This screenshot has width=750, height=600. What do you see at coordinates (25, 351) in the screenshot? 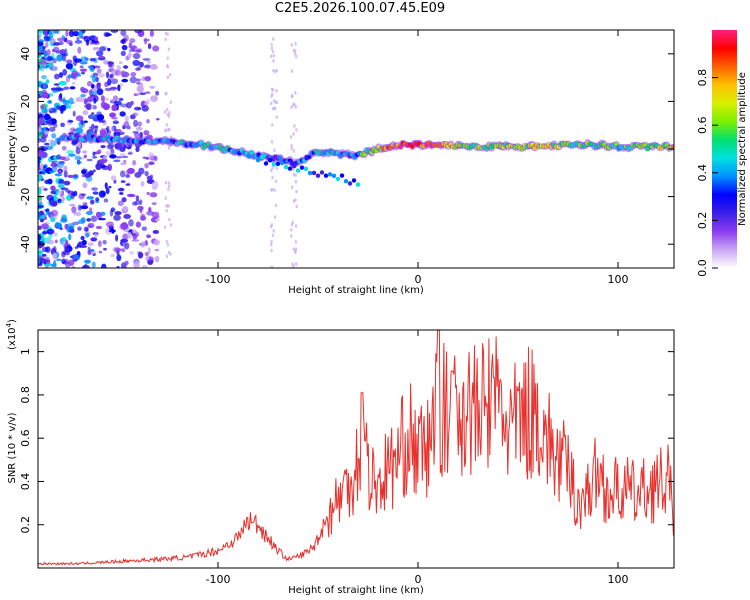
I see `snr-y-tick-label: 1` at bounding box center [25, 351].